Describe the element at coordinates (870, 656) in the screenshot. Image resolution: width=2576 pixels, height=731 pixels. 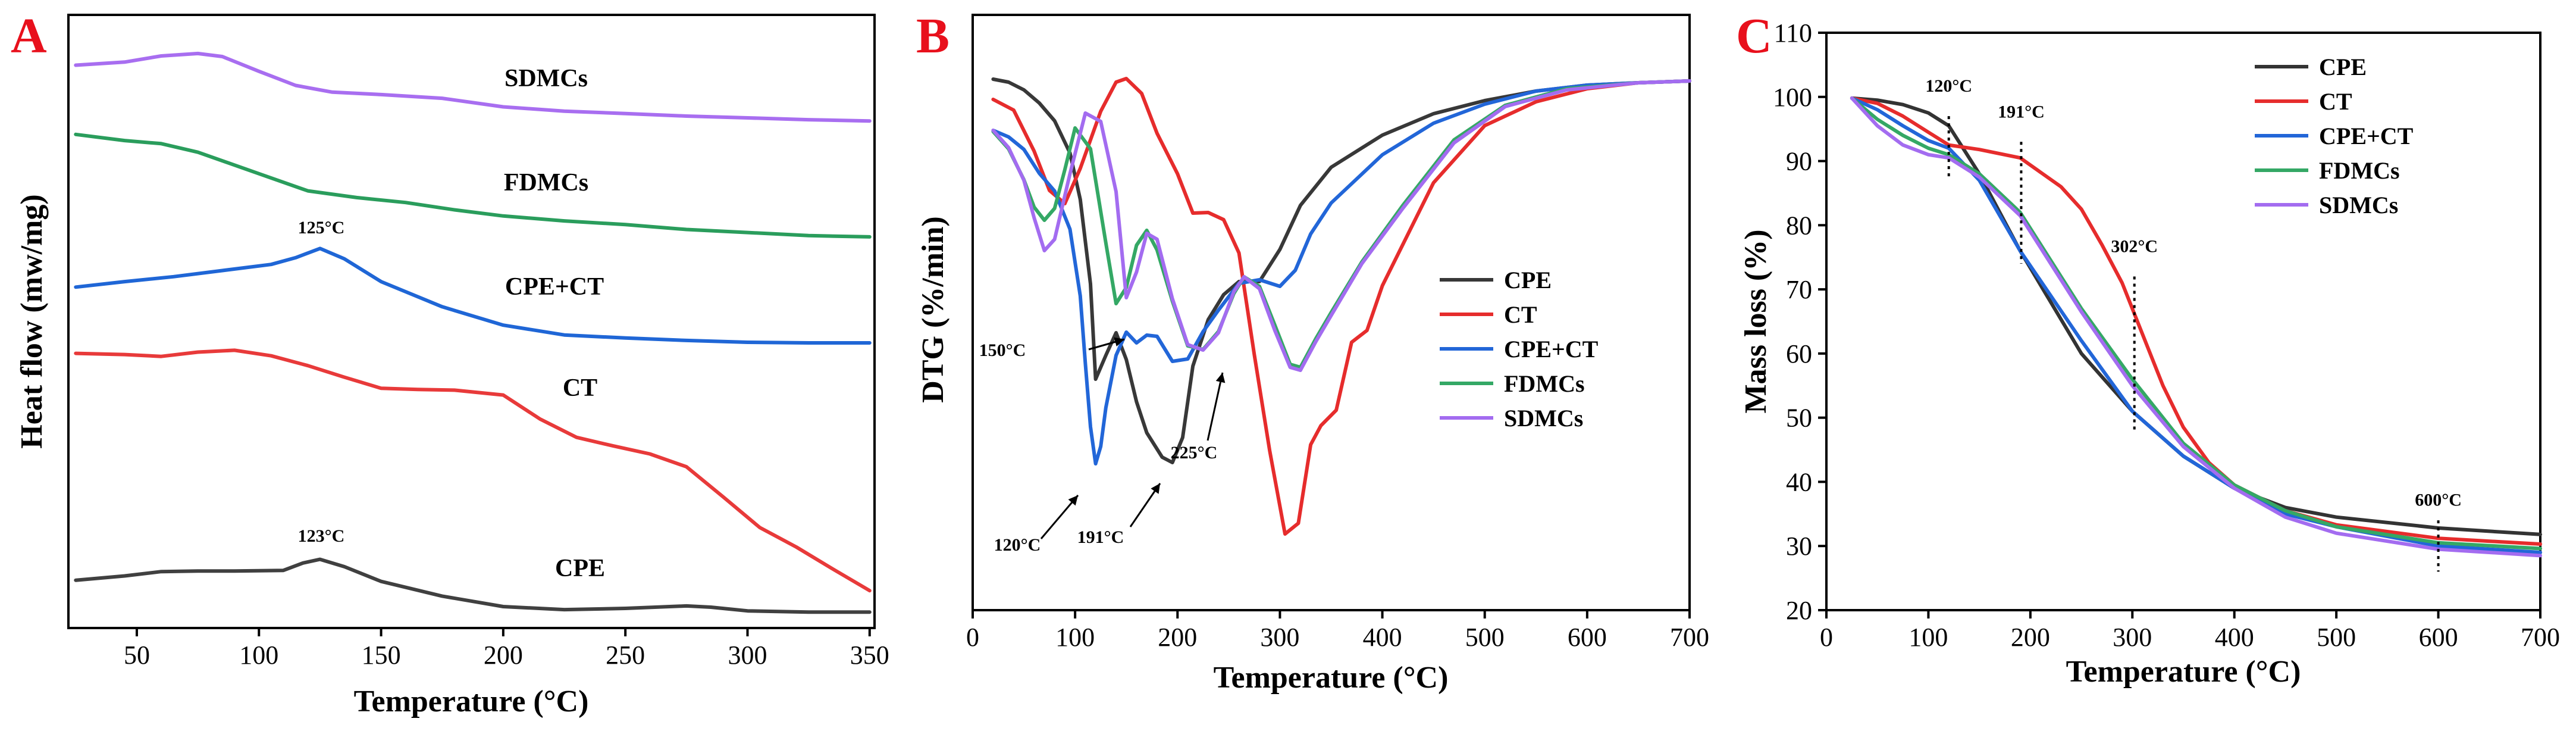
I see `x-tick-label: 350` at that location.